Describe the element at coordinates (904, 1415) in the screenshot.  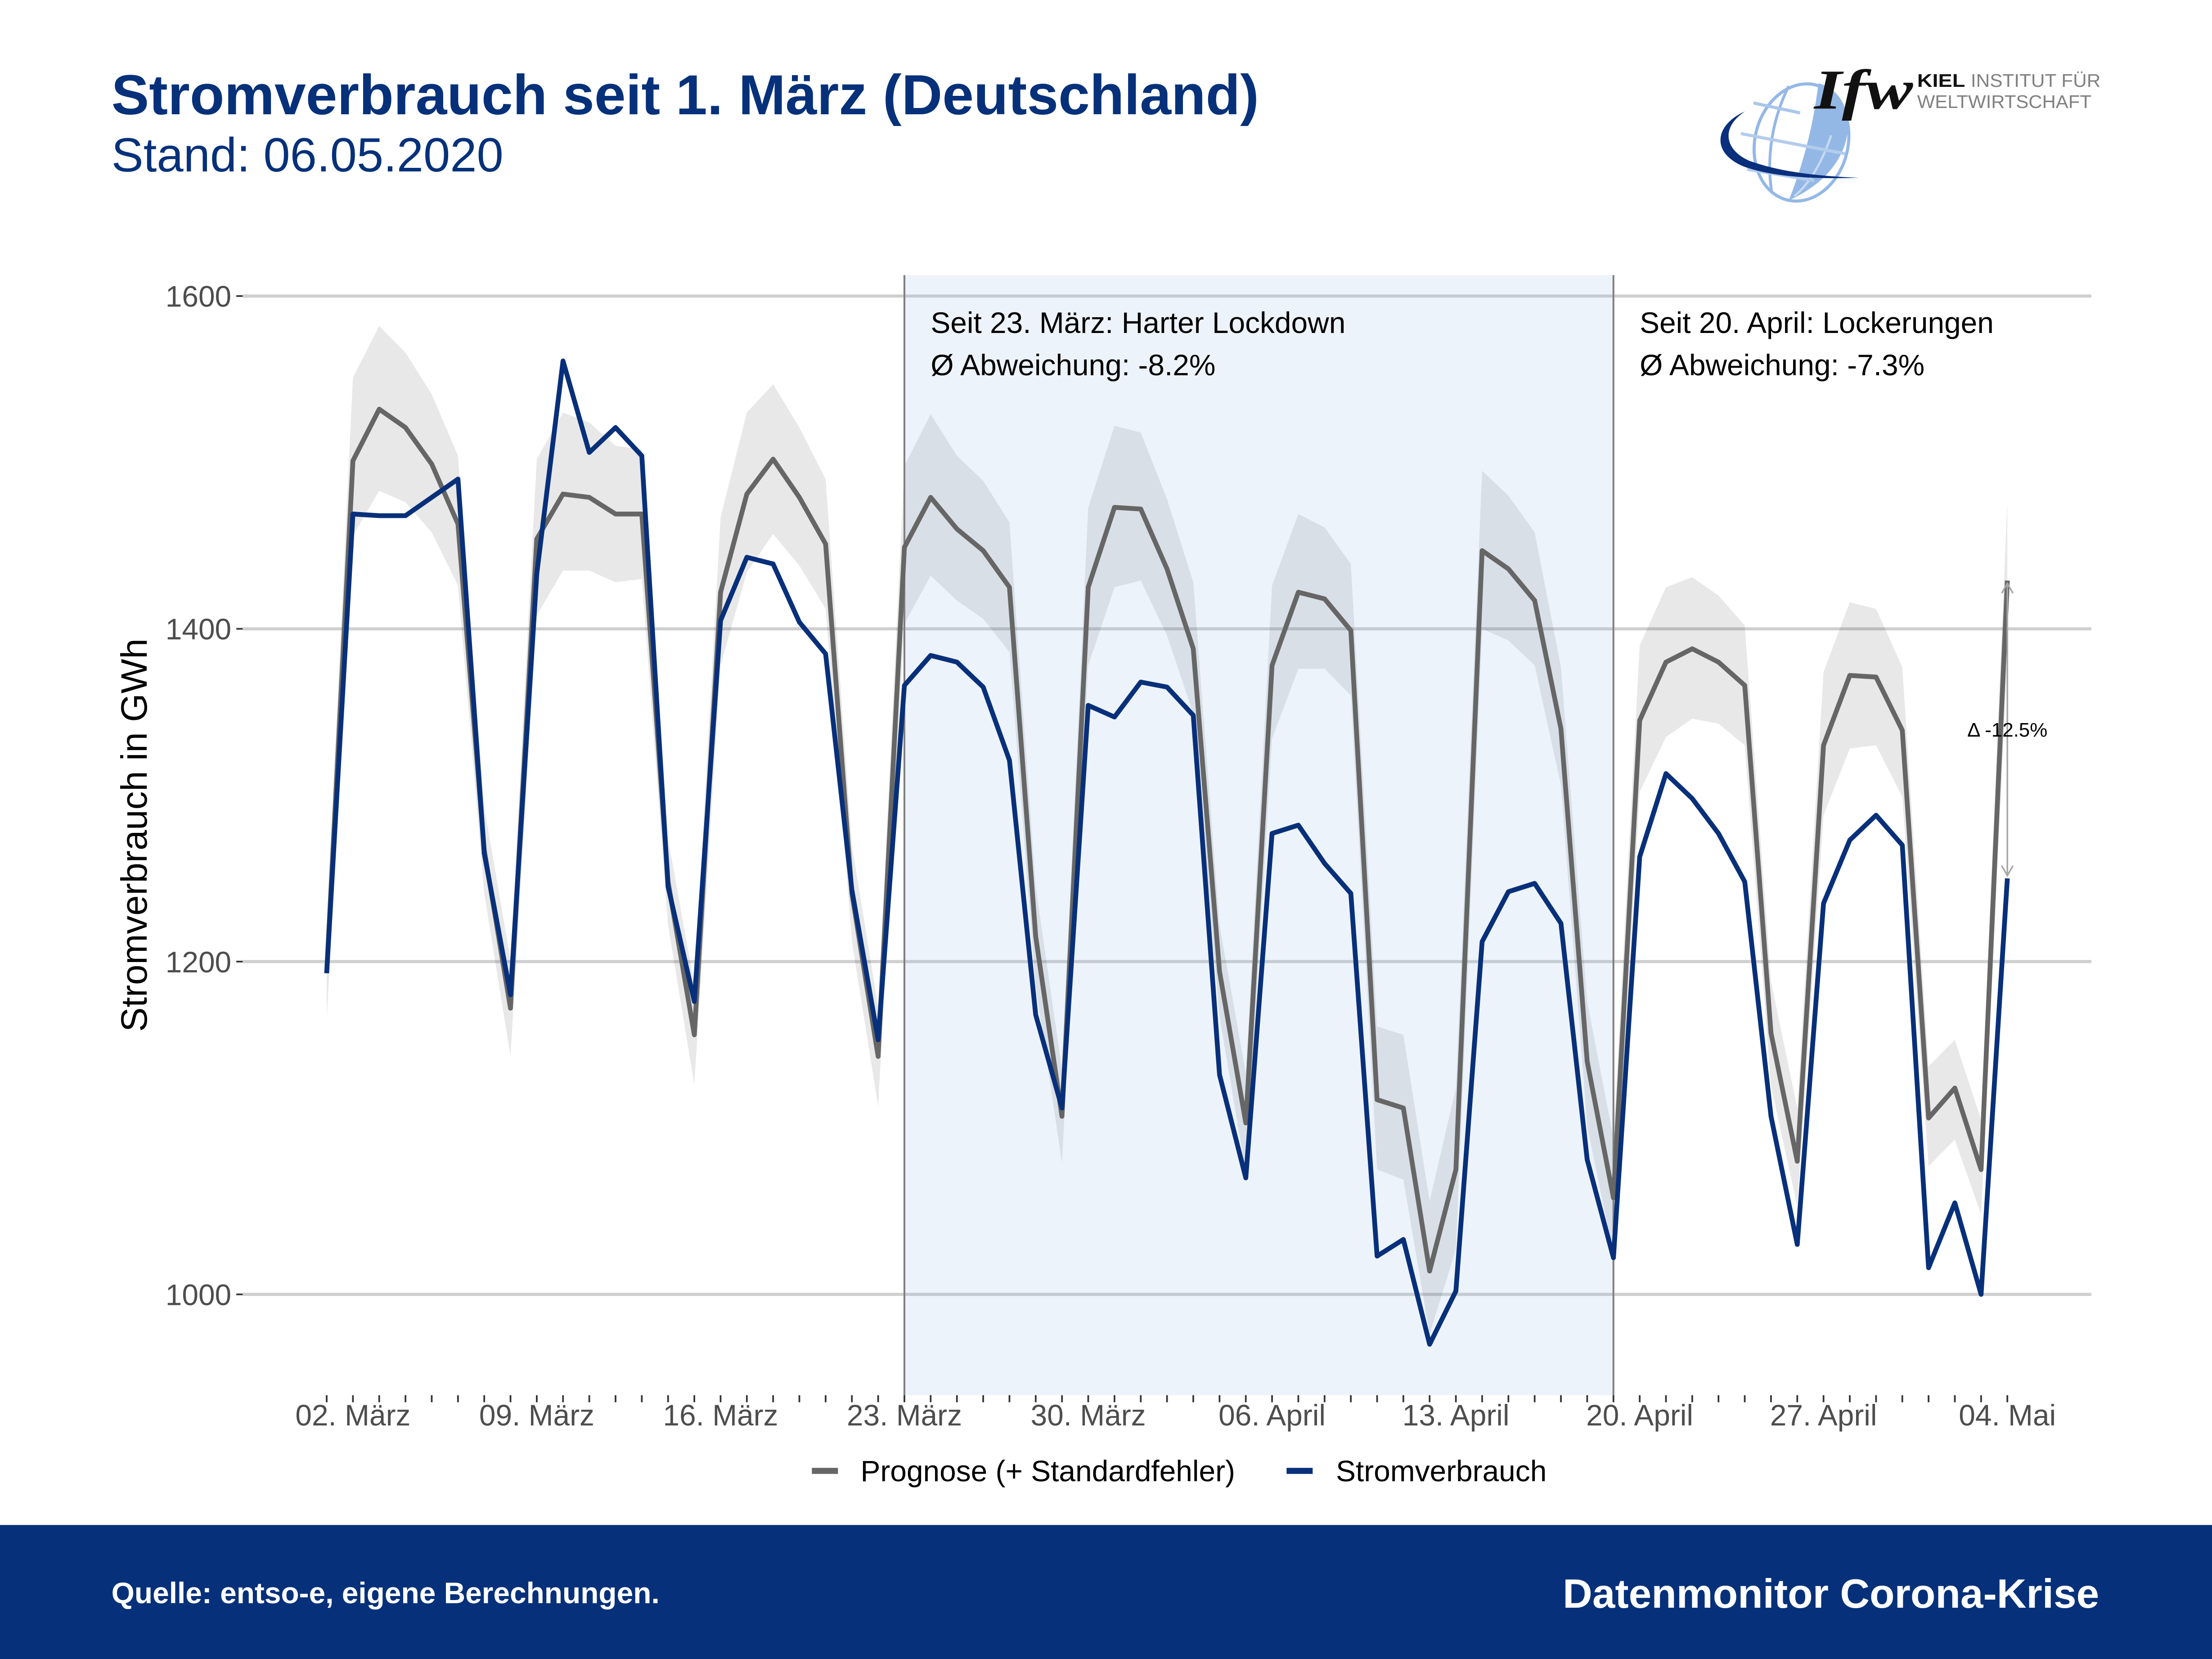
I see `x-tick-label: 23. März` at that location.